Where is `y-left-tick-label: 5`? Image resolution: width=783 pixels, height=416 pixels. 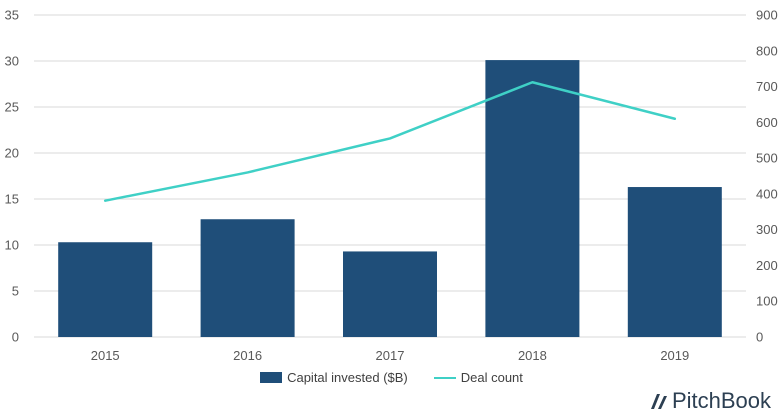
y-left-tick-label: 5 is located at coordinates (15, 291).